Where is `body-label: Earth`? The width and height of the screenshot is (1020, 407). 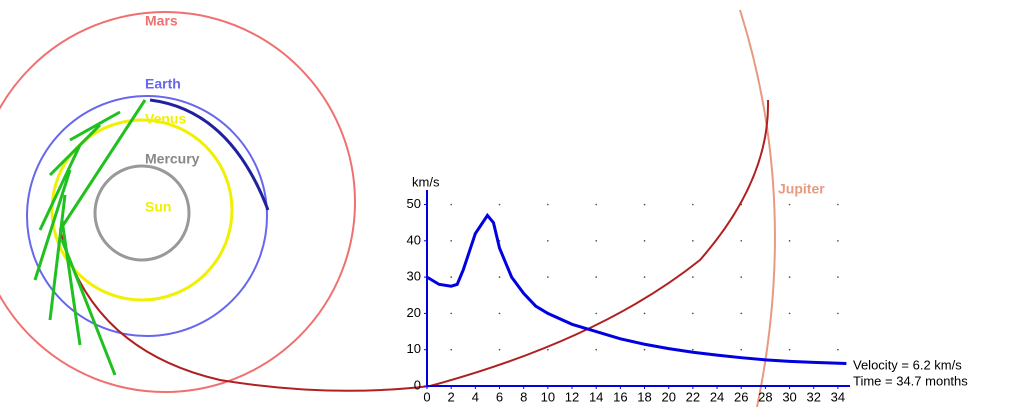
body-label: Earth is located at coordinates (163, 84).